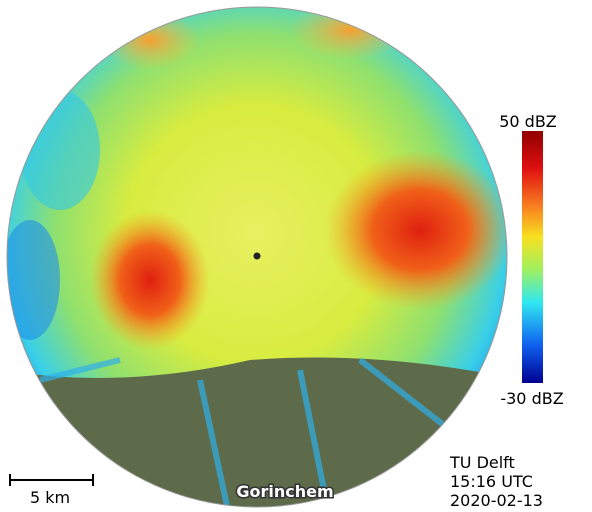 This screenshot has height=512, width=592. Describe the element at coordinates (51, 480) in the screenshot. I see `scale-bar` at that location.